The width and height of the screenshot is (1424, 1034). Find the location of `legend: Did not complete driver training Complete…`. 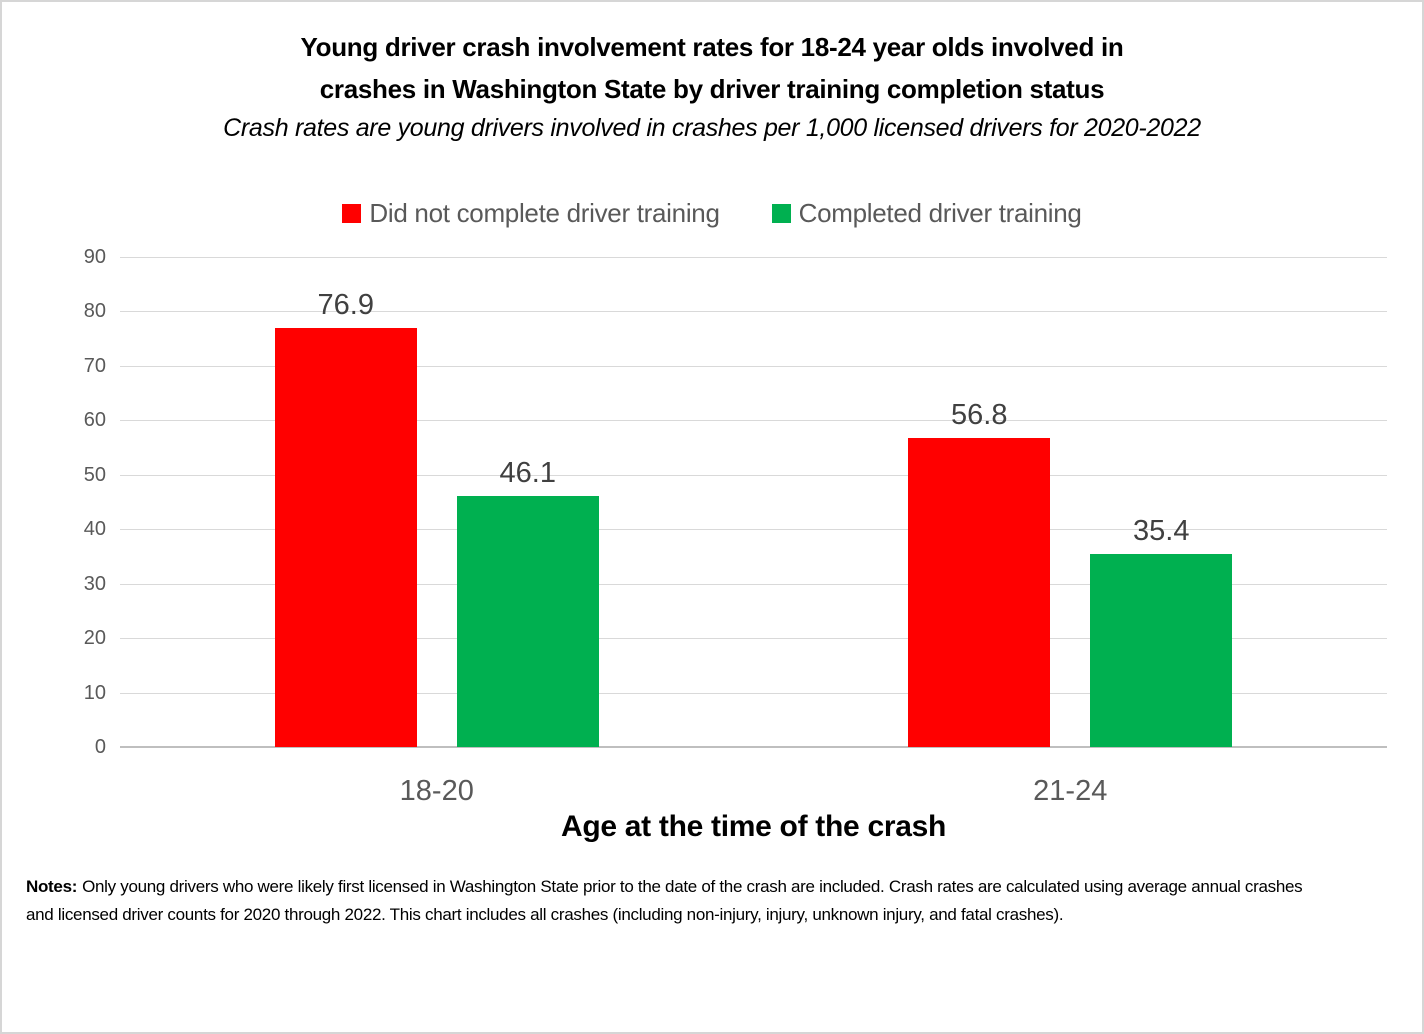

legend: Did not complete driver training Complete… is located at coordinates (712, 213).